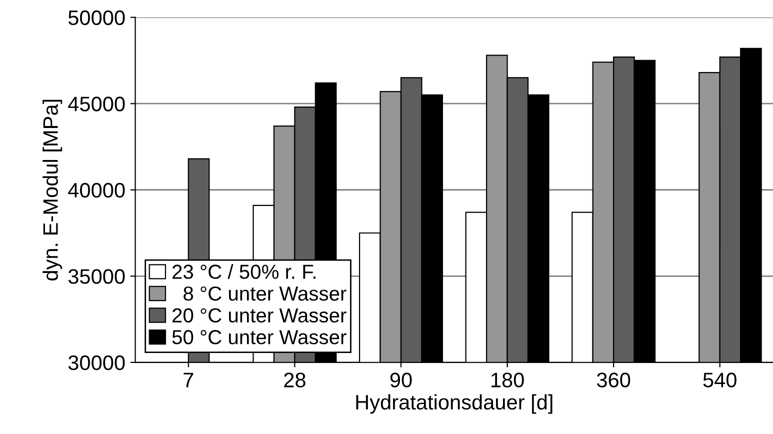 The width and height of the screenshot is (773, 434). I want to click on legend-label: 8 °C unter Wasser, so click(265, 293).